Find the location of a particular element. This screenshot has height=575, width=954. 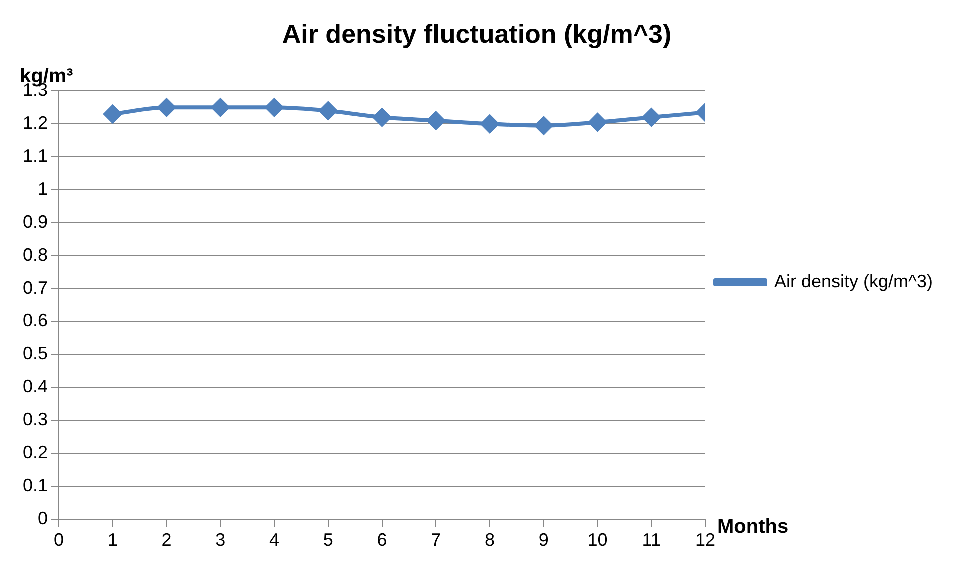

x-tick-label: 2 is located at coordinates (167, 540).